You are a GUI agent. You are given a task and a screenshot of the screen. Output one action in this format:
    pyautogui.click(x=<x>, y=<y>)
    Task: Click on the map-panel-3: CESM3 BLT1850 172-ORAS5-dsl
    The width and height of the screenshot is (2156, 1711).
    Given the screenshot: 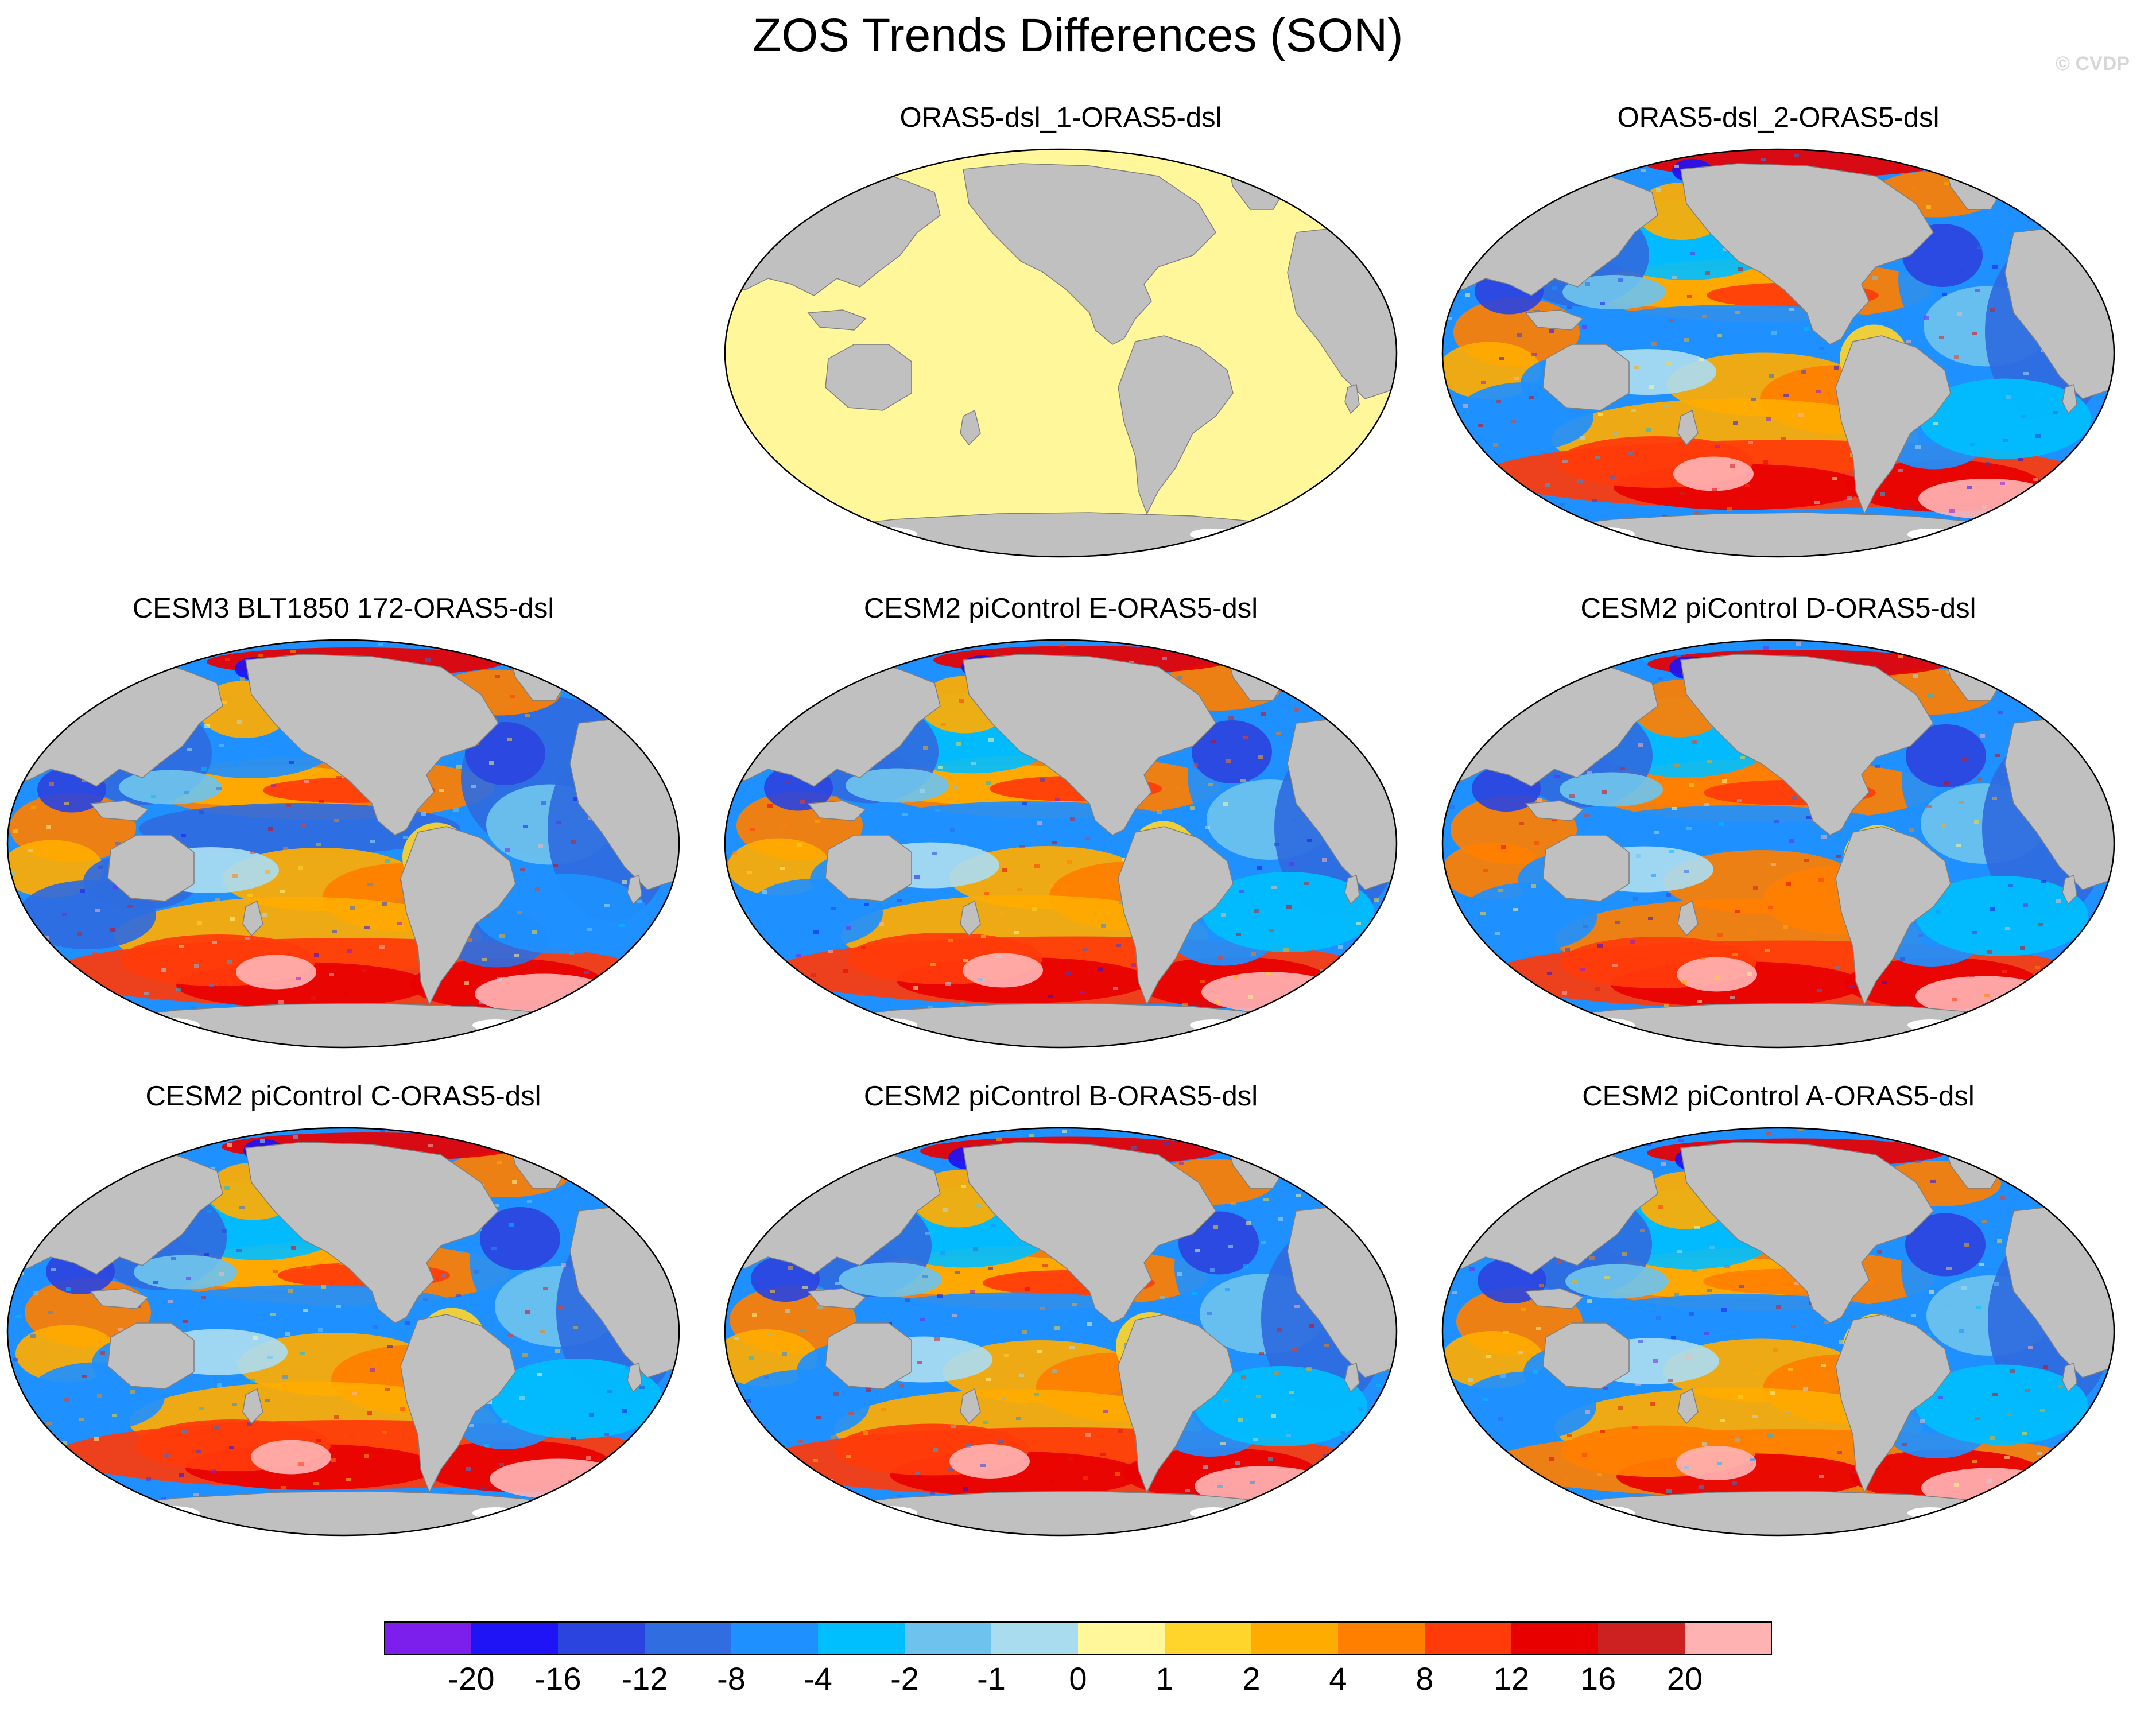 What is the action you would take?
    pyautogui.click(x=343, y=821)
    